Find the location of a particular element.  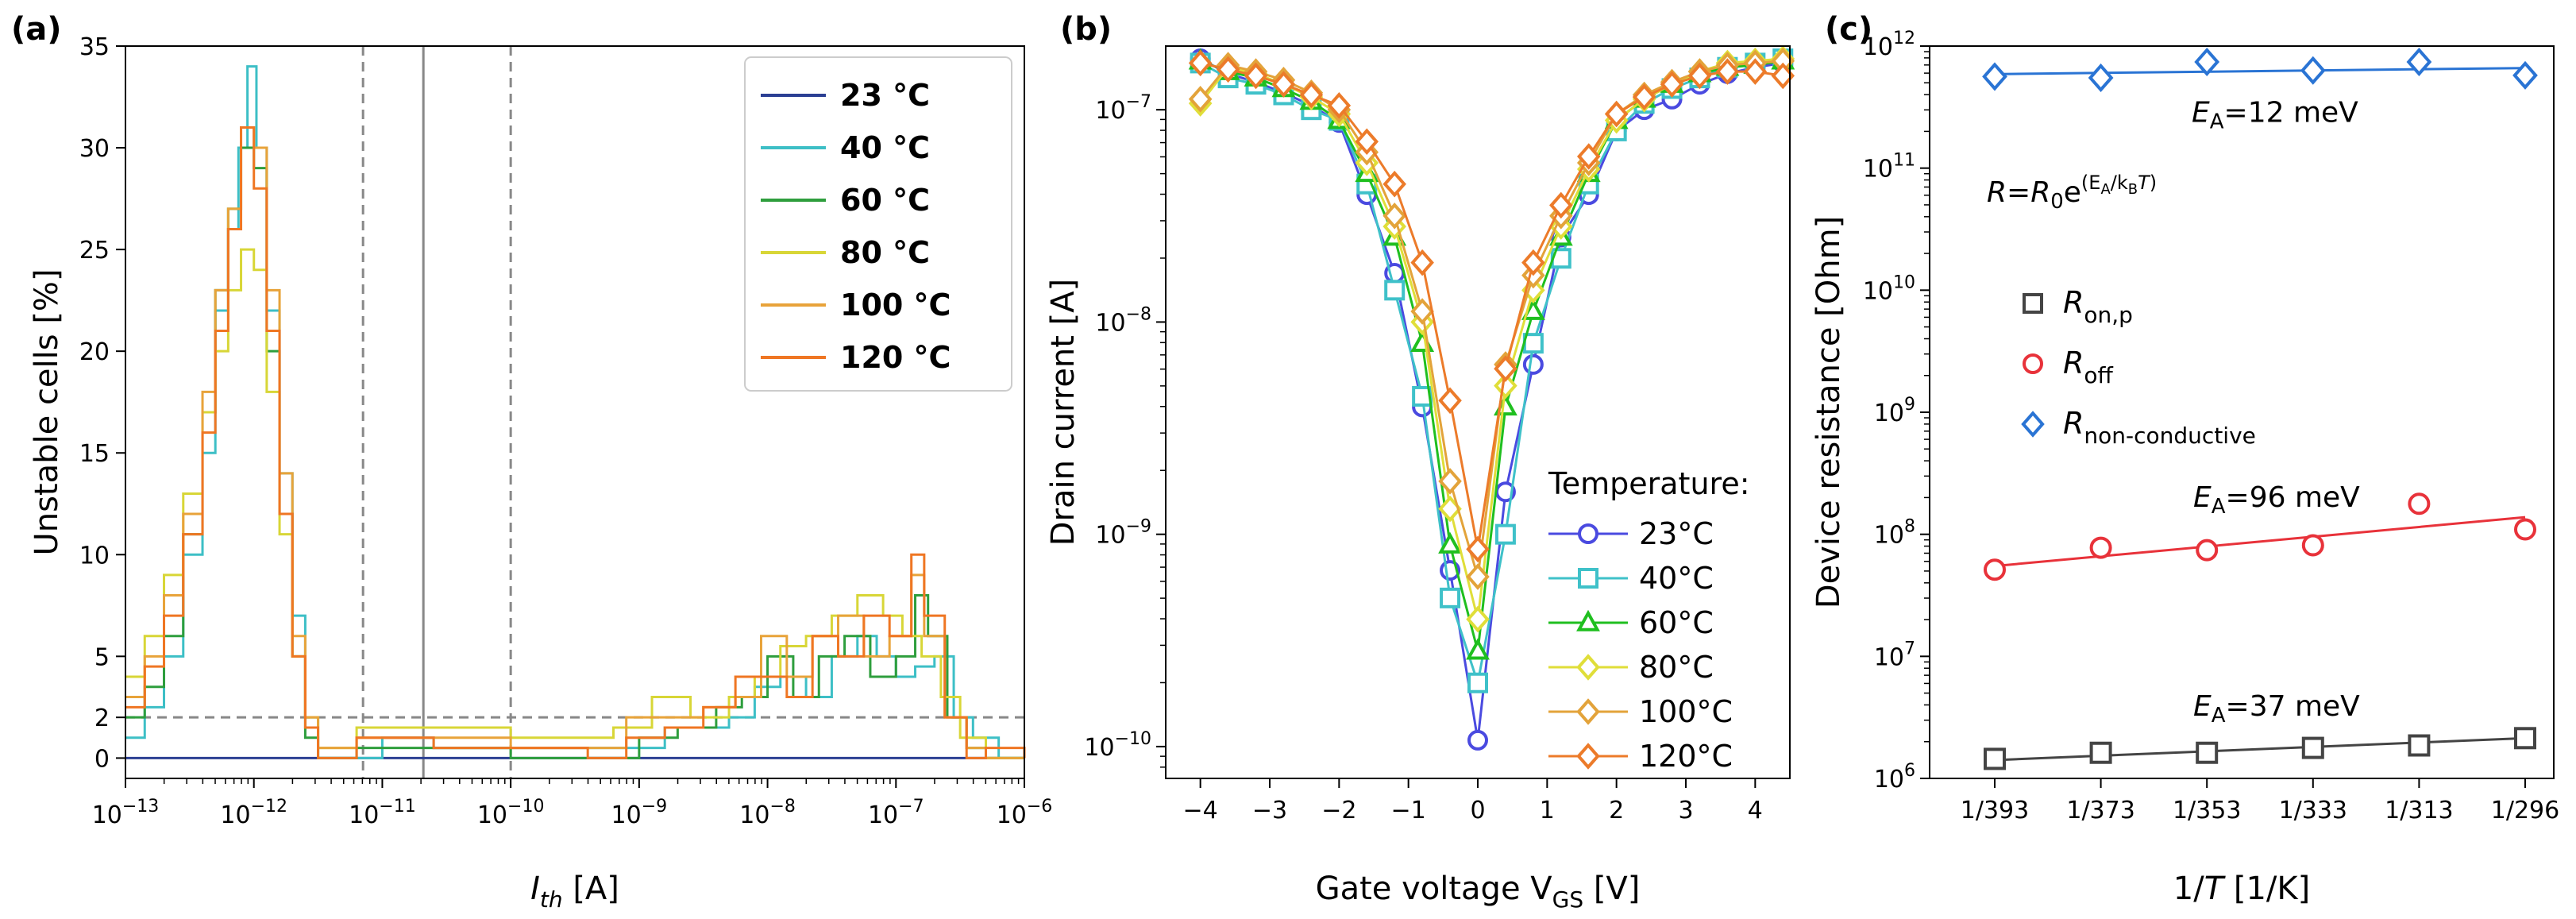

panel-a-x-ticks: 10−13 10−12 10−11 10−10 10−9 10−8 10−7 10−6 is located at coordinates (572, 803).